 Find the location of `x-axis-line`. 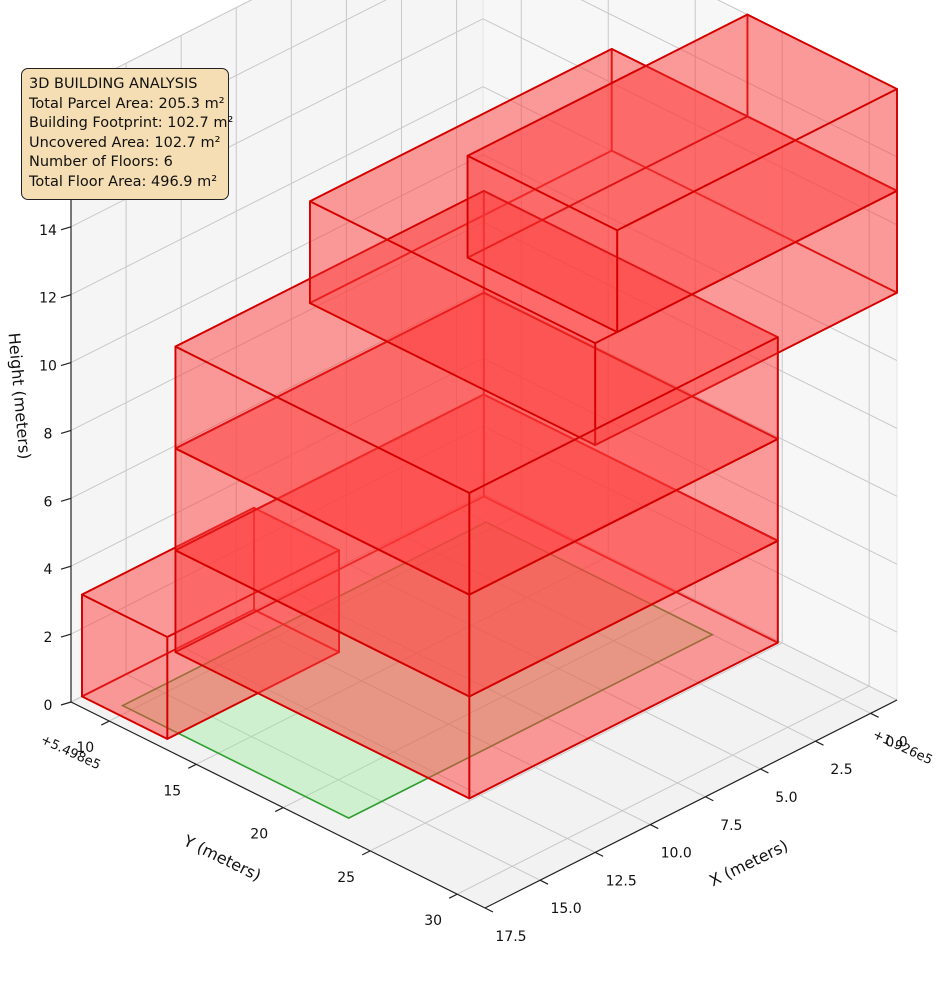

x-axis-line is located at coordinates (691, 804).